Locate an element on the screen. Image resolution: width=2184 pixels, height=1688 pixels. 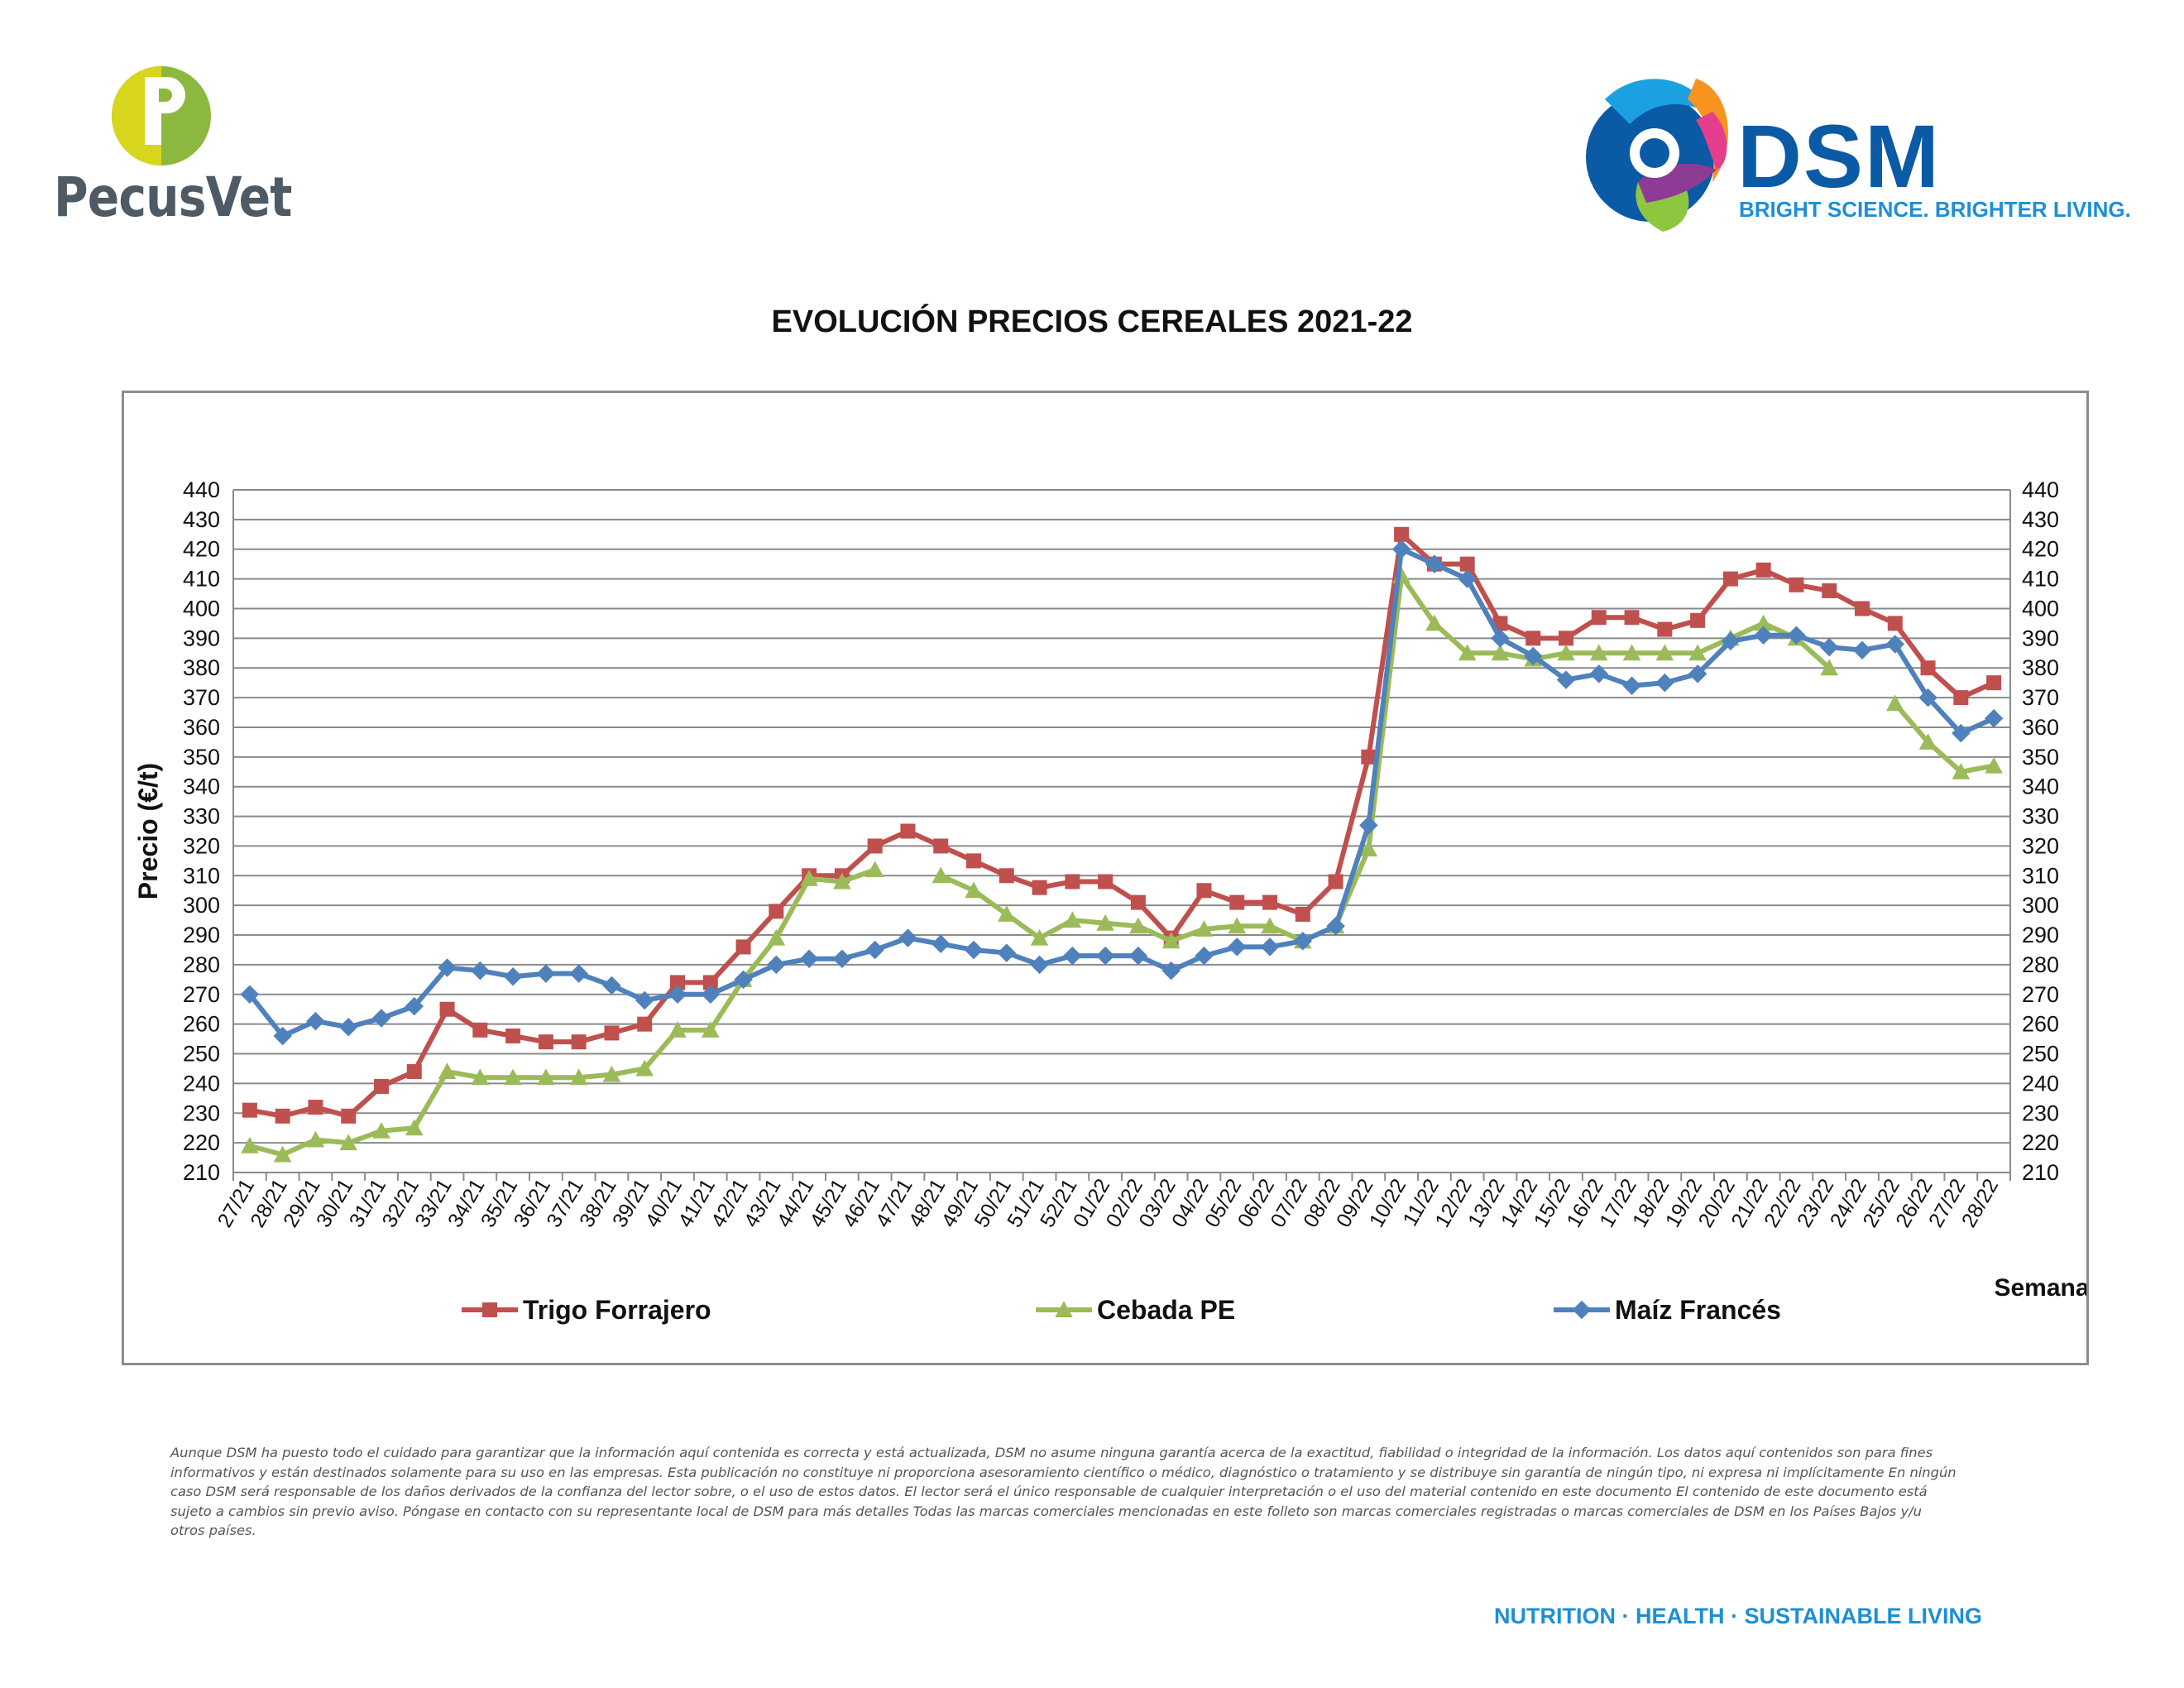
series-line-cebada-pe is located at coordinates (1385, 758).